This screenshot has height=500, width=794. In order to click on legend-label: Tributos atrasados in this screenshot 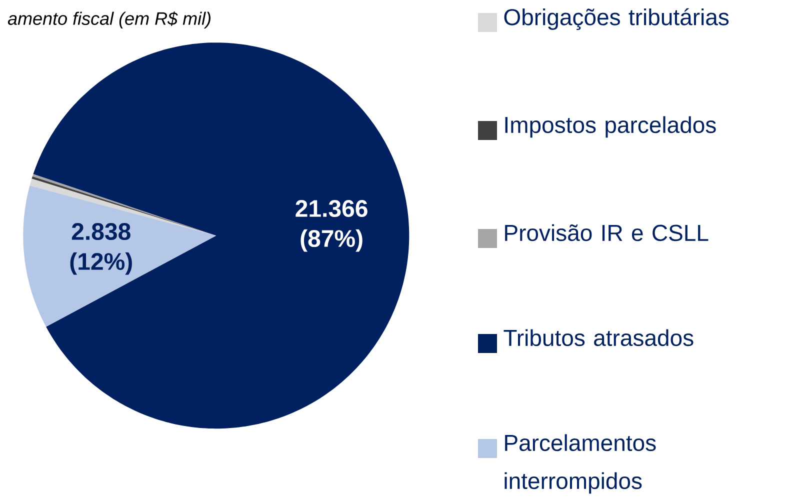, I will do `click(599, 337)`.